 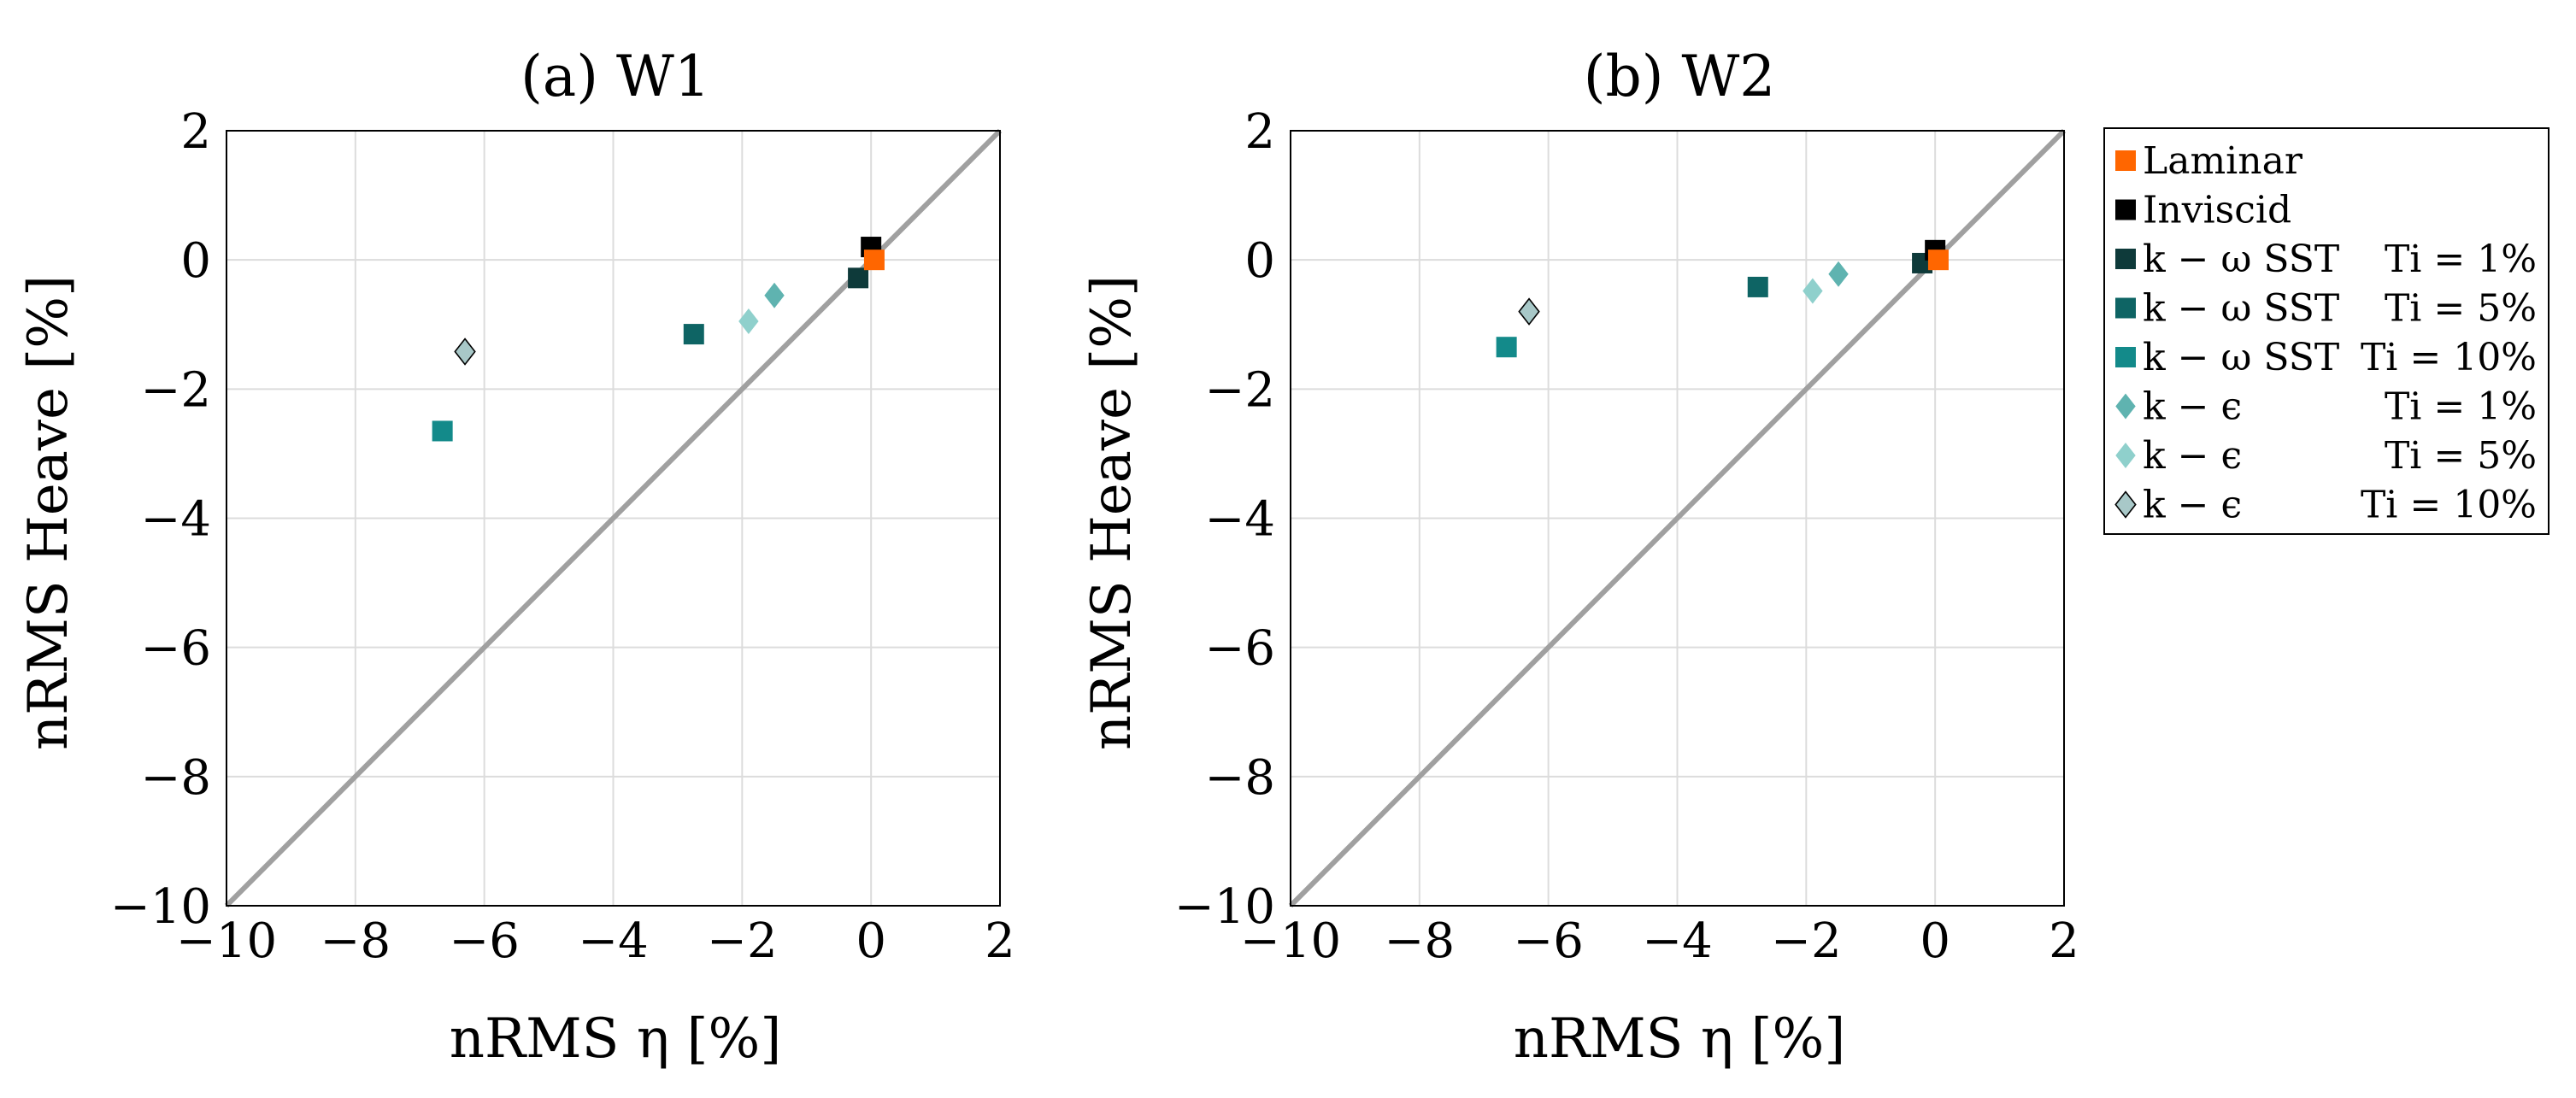 I want to click on panel-b-x-tick-labels: −10 −8 −6 −4 −2 0 2, so click(x=1659, y=941).